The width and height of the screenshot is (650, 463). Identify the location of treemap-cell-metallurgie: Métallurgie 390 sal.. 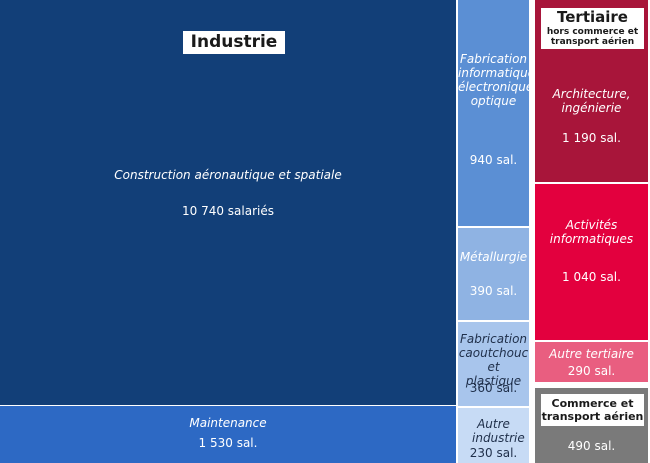
(493, 274).